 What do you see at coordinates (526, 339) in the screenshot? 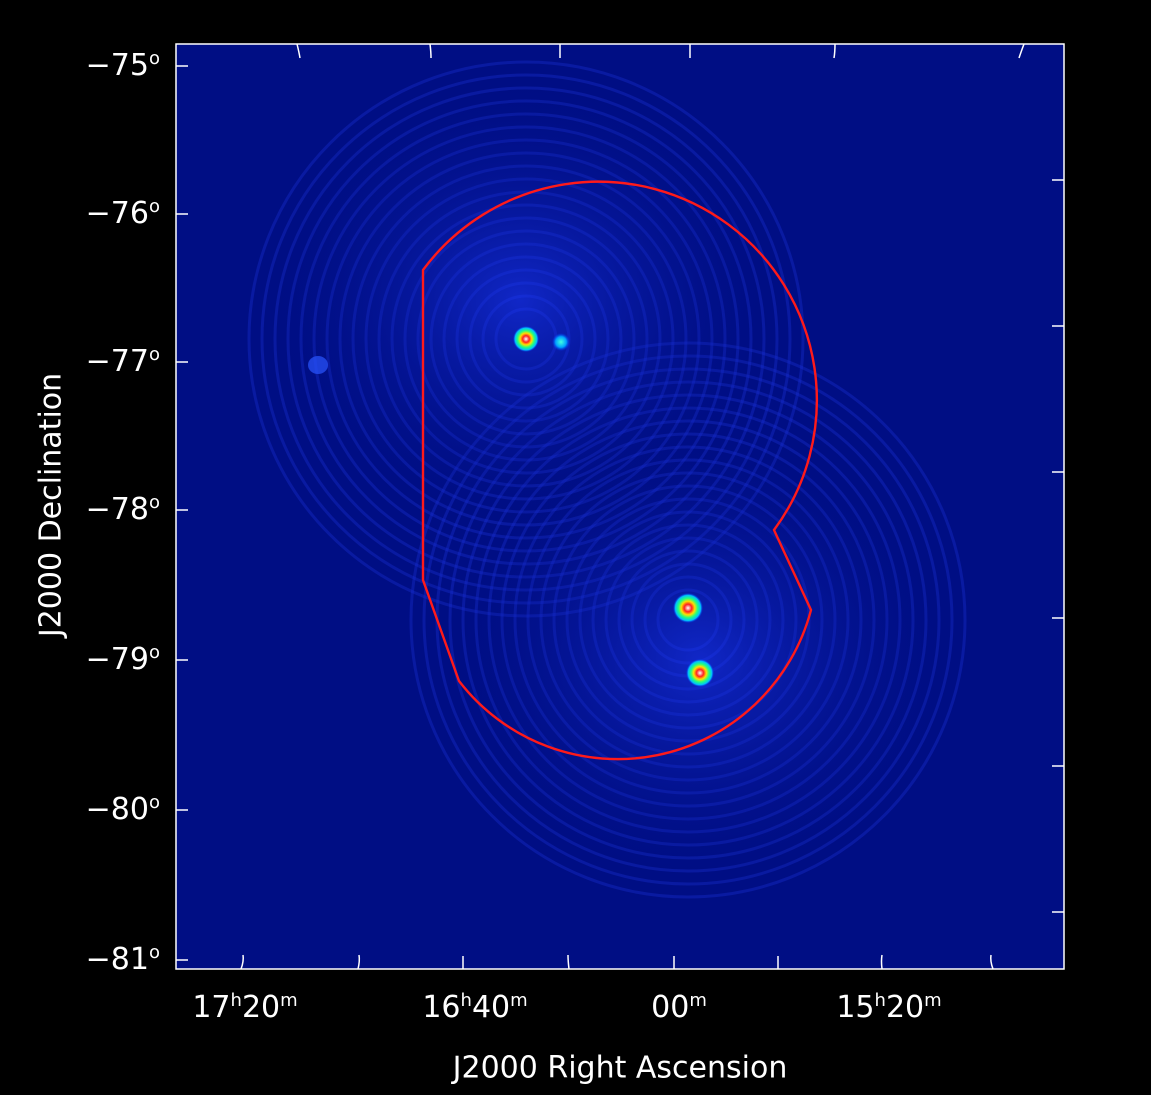
I see `source-north-bright` at bounding box center [526, 339].